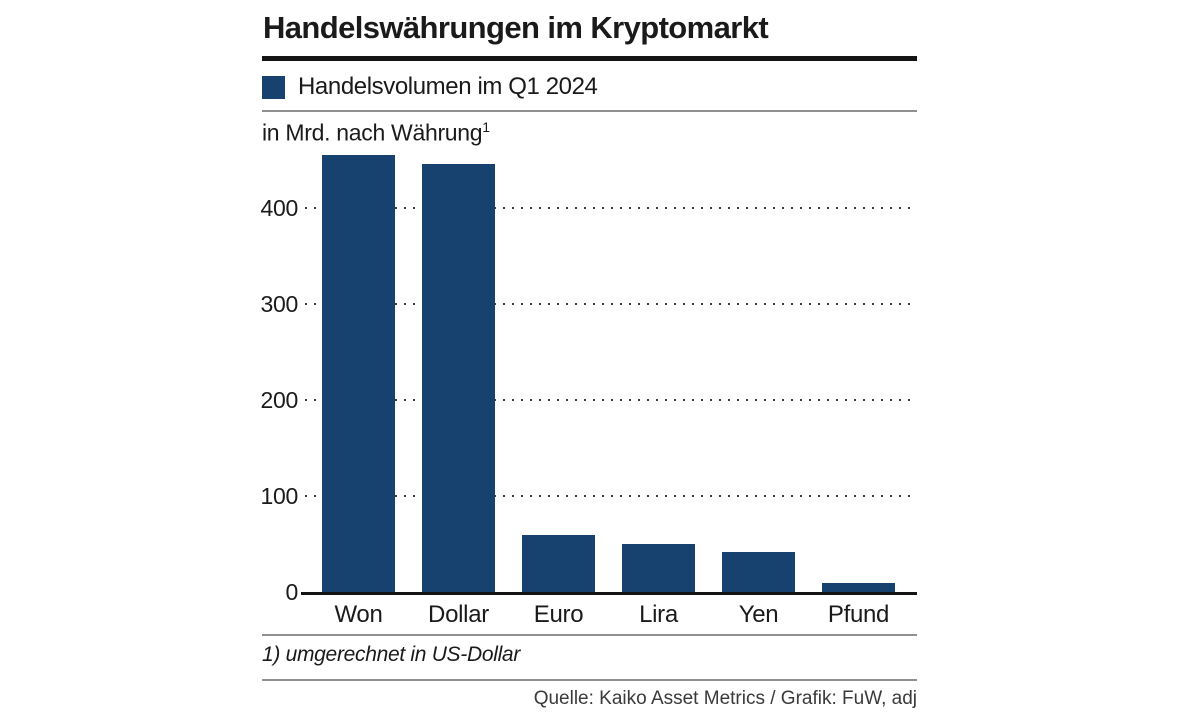  I want to click on x-axis-labels: Won Dollar Euro Lira Yen Pfund, so click(609, 616).